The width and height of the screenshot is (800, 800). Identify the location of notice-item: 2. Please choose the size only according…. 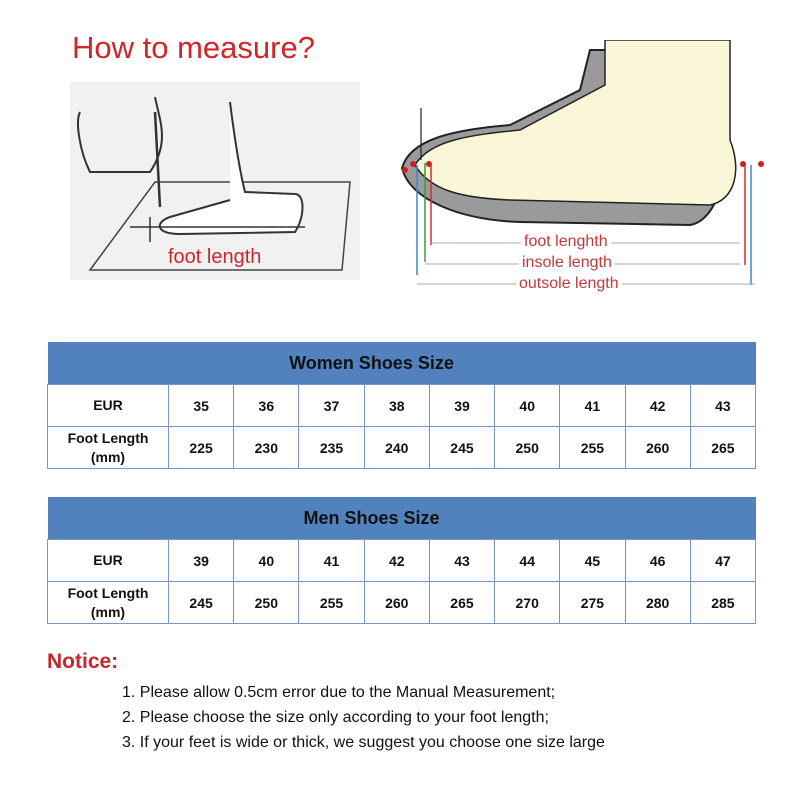
(335, 717).